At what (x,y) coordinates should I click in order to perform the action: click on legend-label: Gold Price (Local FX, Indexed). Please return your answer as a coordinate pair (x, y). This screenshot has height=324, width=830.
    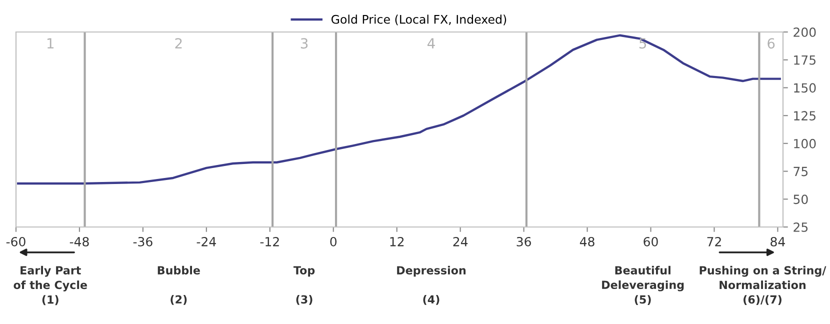
    Looking at the image, I should click on (418, 20).